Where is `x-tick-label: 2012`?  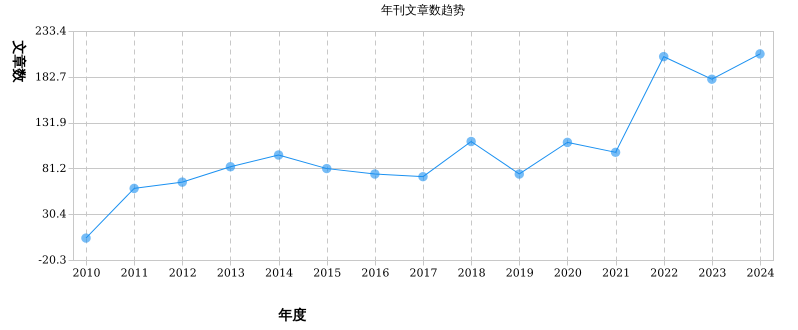
x-tick-label: 2012 is located at coordinates (182, 273).